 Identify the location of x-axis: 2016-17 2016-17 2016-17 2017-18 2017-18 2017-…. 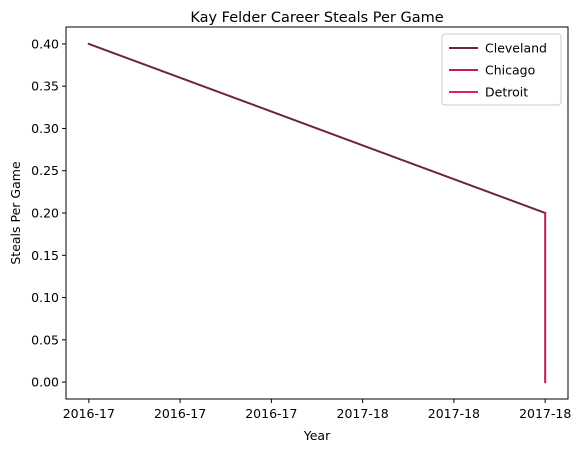
(317, 410).